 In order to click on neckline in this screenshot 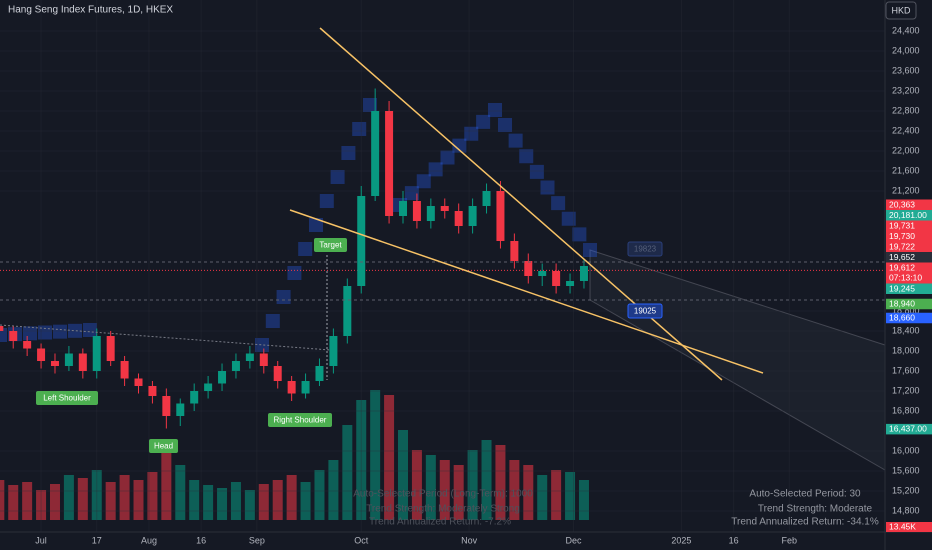, I will do `click(165, 337)`.